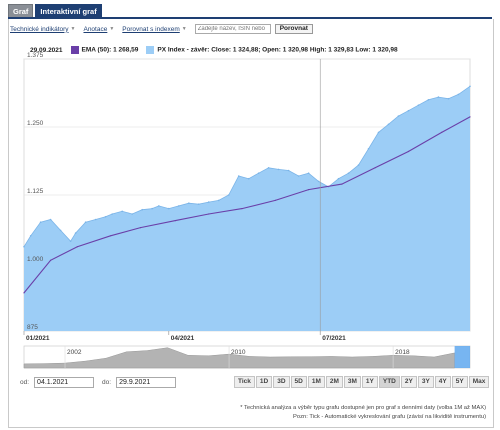 Image resolution: width=500 pixels, height=430 pixels. Describe the element at coordinates (74, 50) in the screenshot. I see `ema-swatch` at that location.